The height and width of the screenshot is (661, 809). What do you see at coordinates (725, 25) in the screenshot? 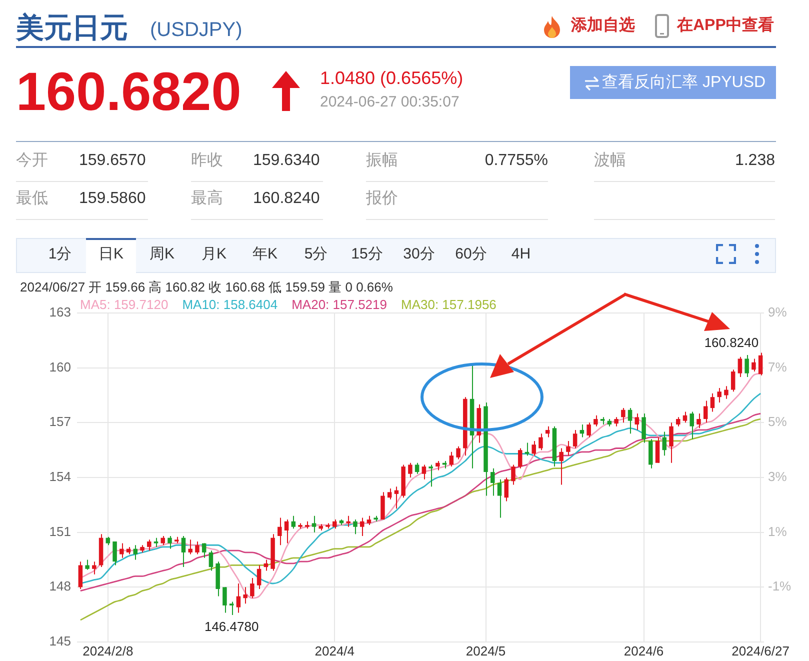
I see `text: 在APP中查看` at bounding box center [725, 25].